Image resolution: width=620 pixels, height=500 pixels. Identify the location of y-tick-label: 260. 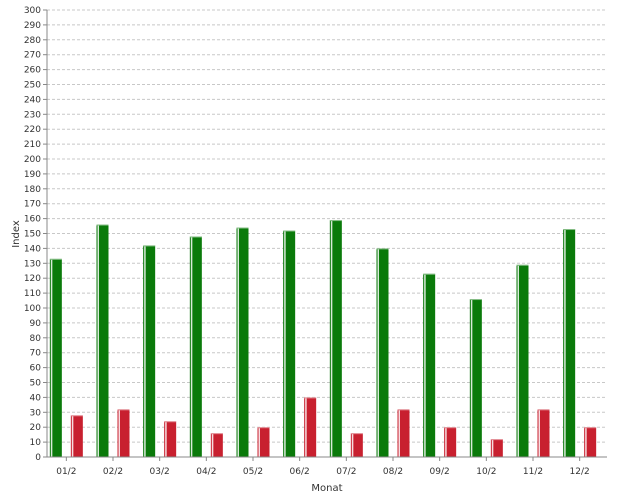
(32, 71).